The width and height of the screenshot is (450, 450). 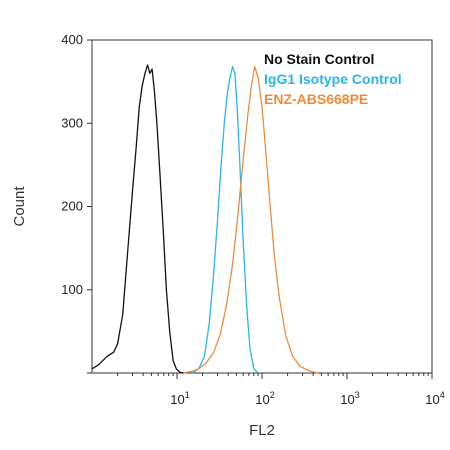 I want to click on x-tick-exponent: 4, so click(x=442, y=395).